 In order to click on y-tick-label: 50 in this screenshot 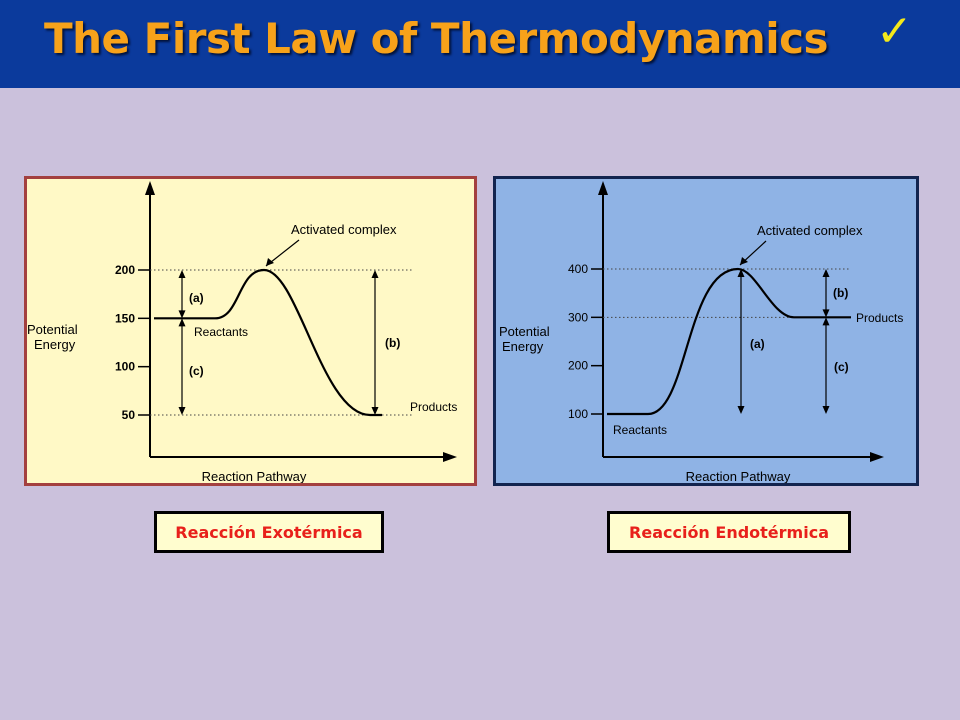, I will do `click(129, 415)`.